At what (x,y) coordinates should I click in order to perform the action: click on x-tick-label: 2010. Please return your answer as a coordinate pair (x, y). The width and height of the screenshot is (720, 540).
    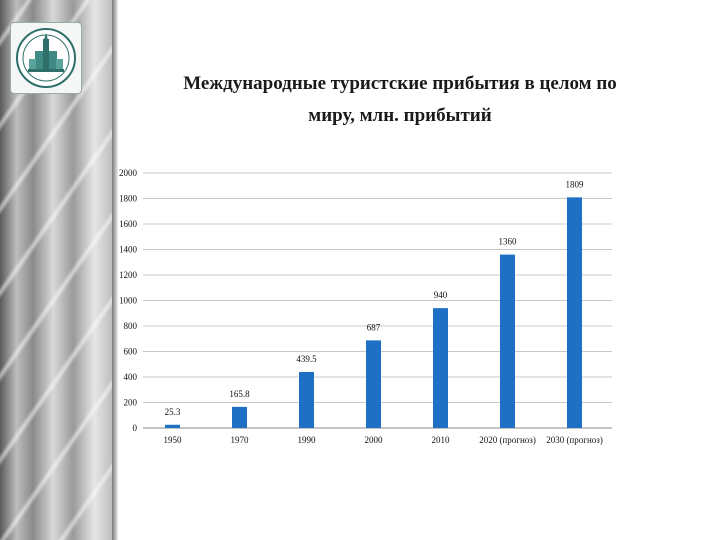
    Looking at the image, I should click on (441, 440).